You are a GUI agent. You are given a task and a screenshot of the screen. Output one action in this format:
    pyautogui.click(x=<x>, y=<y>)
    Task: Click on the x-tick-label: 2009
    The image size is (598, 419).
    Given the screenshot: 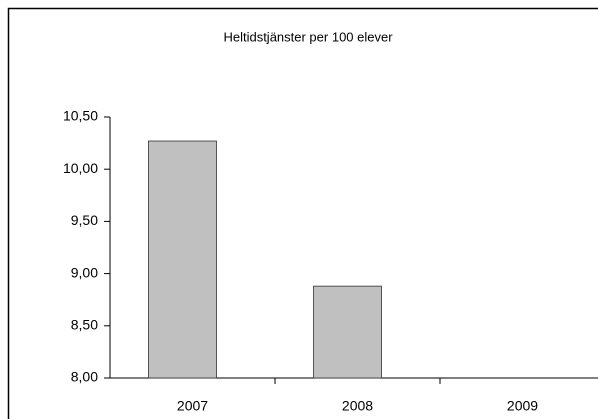 What is the action you would take?
    pyautogui.click(x=522, y=406)
    